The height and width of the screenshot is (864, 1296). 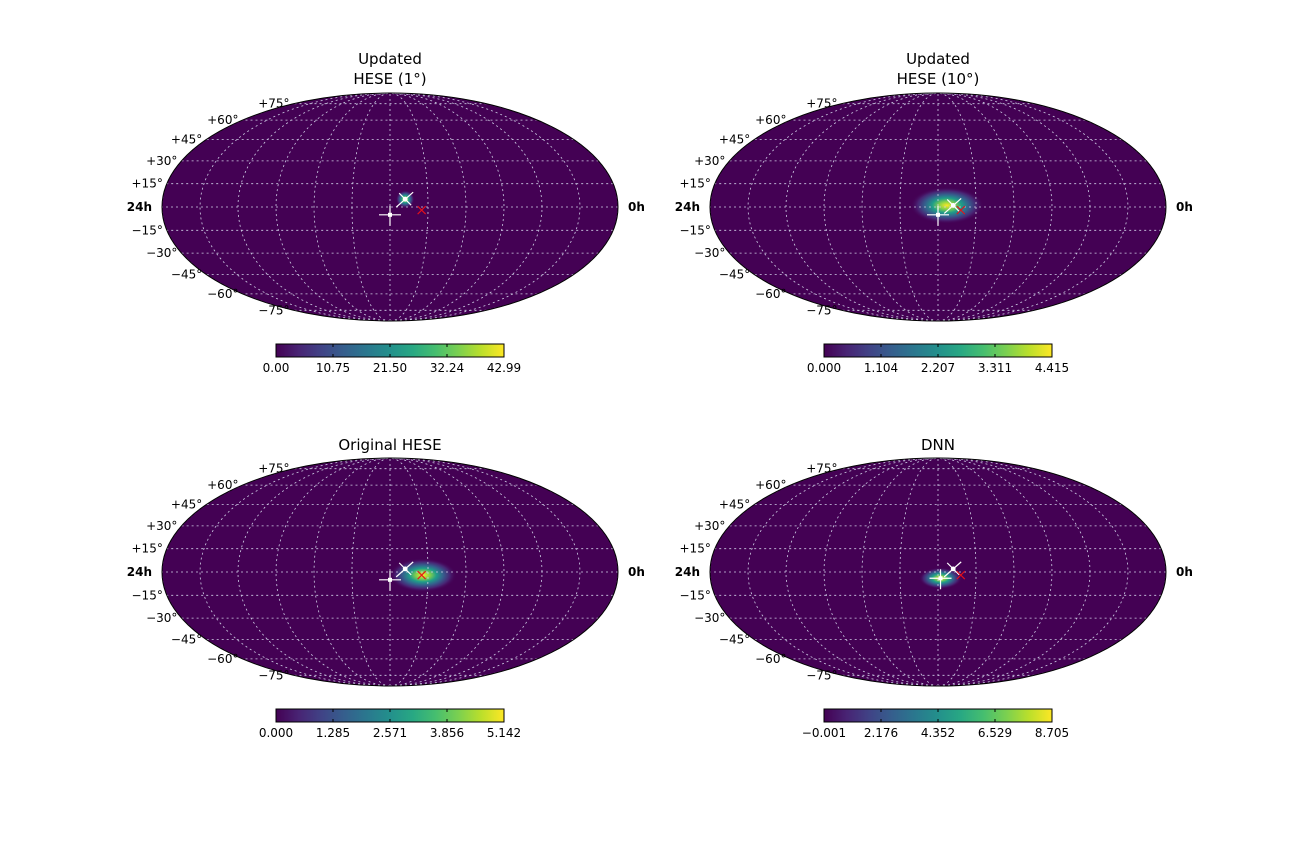 What do you see at coordinates (390, 733) in the screenshot?
I see `colorbar-tick-label: 2.571` at bounding box center [390, 733].